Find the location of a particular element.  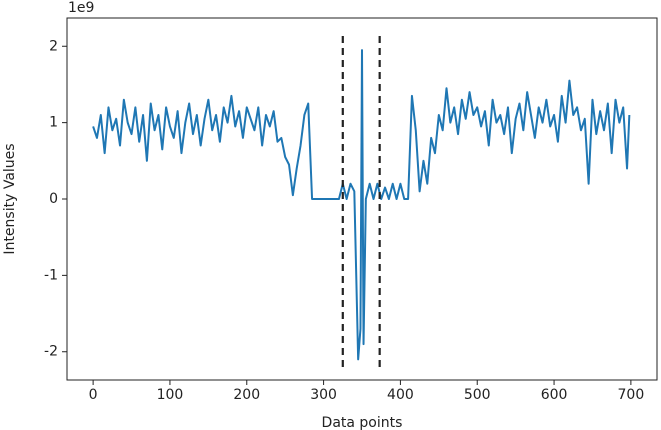

y-tick-label: -1 is located at coordinates (51, 275).